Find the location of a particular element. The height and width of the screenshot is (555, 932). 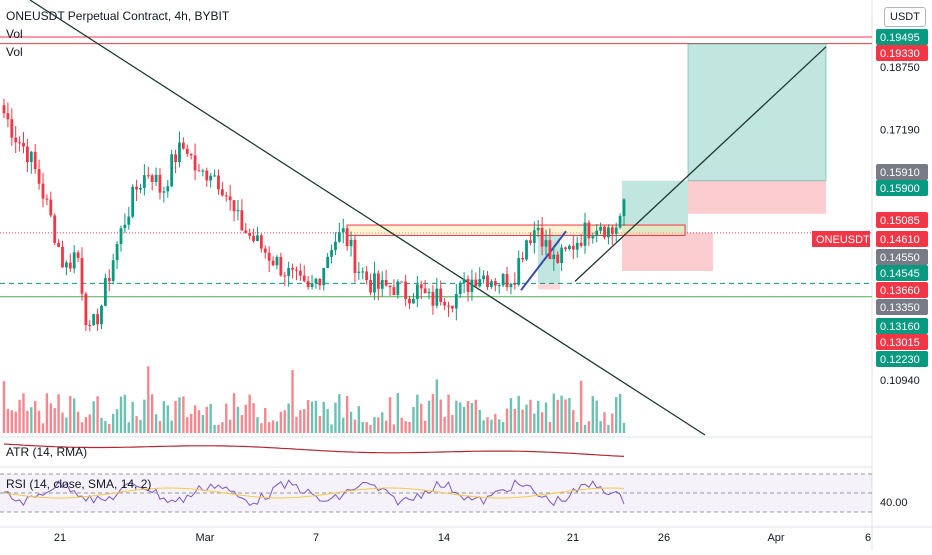

currency-button: USDT is located at coordinates (905, 17).